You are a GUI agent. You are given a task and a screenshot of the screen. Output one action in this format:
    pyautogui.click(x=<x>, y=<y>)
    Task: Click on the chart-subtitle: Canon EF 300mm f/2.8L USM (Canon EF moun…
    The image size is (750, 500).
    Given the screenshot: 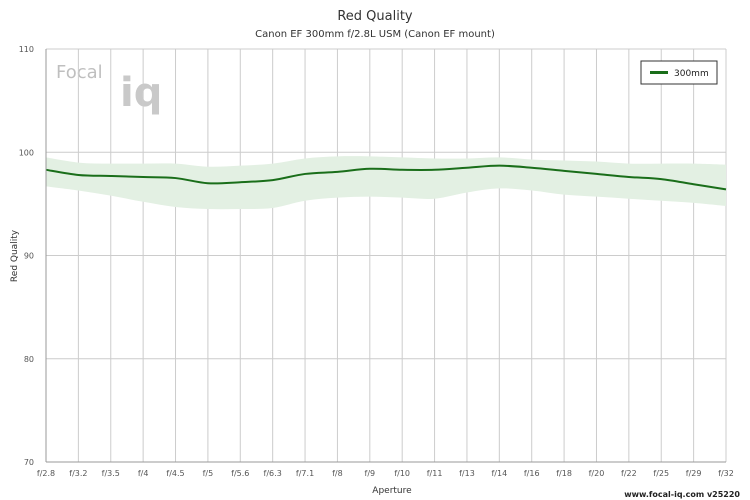 What is the action you would take?
    pyautogui.click(x=375, y=34)
    